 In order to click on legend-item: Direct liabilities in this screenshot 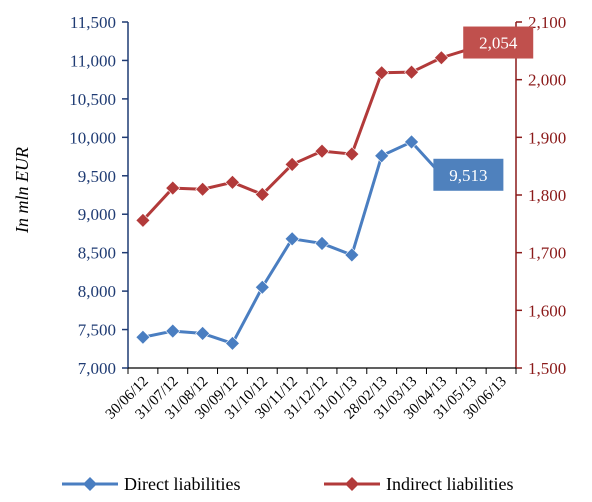, I will do `click(151, 484)`.